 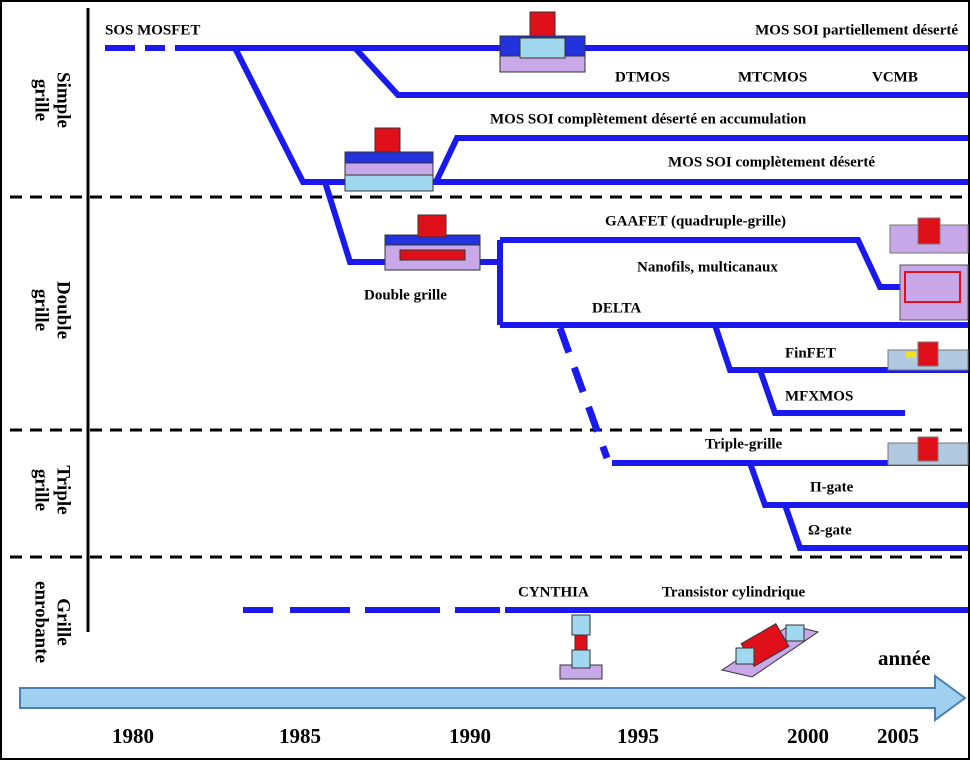 What do you see at coordinates (63, 310) in the screenshot?
I see `section-label: Double` at bounding box center [63, 310].